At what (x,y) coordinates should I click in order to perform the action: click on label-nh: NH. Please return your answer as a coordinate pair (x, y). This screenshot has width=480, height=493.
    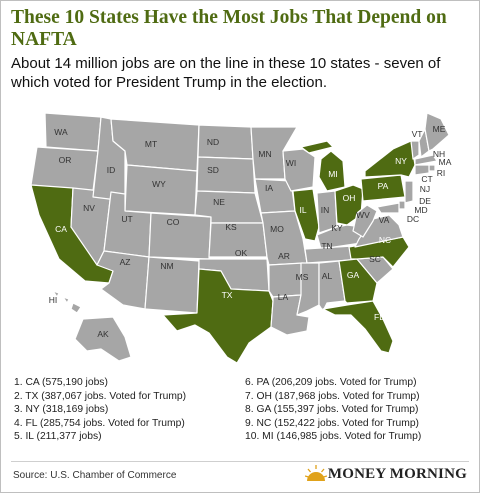
    Looking at the image, I should click on (439, 154).